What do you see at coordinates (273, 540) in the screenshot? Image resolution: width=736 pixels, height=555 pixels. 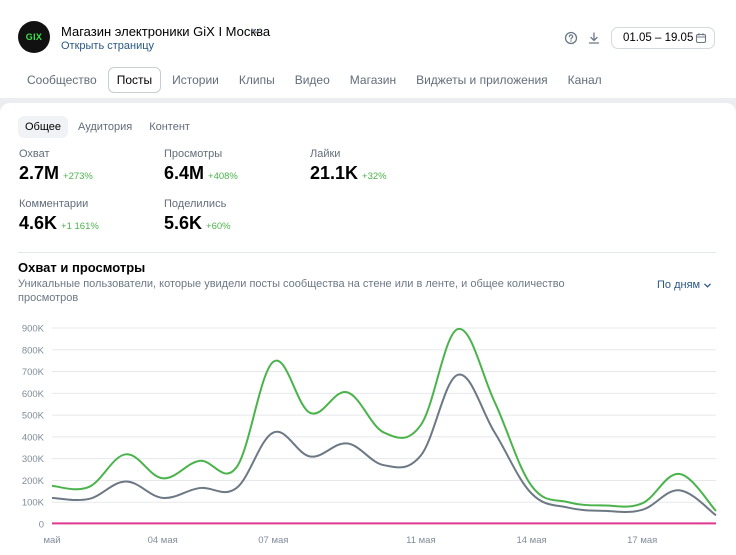 I see `x-tick-label: 07 мая` at bounding box center [273, 540].